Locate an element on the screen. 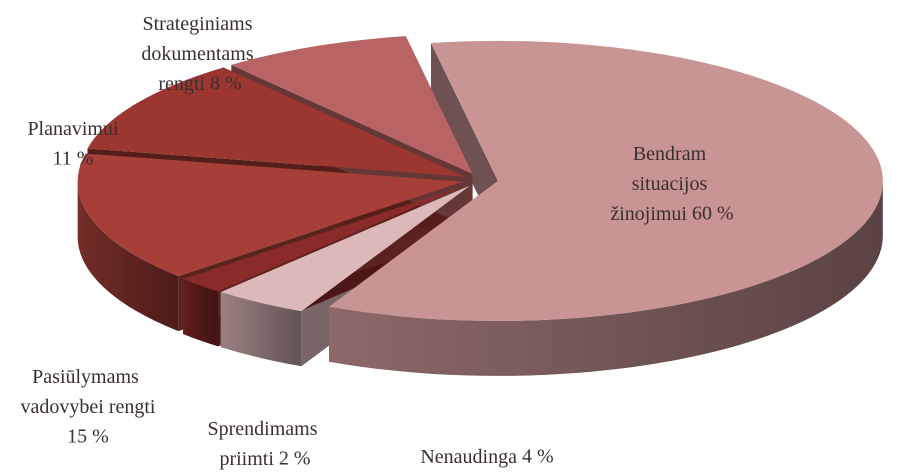  value-label: 4 % is located at coordinates (538, 457).